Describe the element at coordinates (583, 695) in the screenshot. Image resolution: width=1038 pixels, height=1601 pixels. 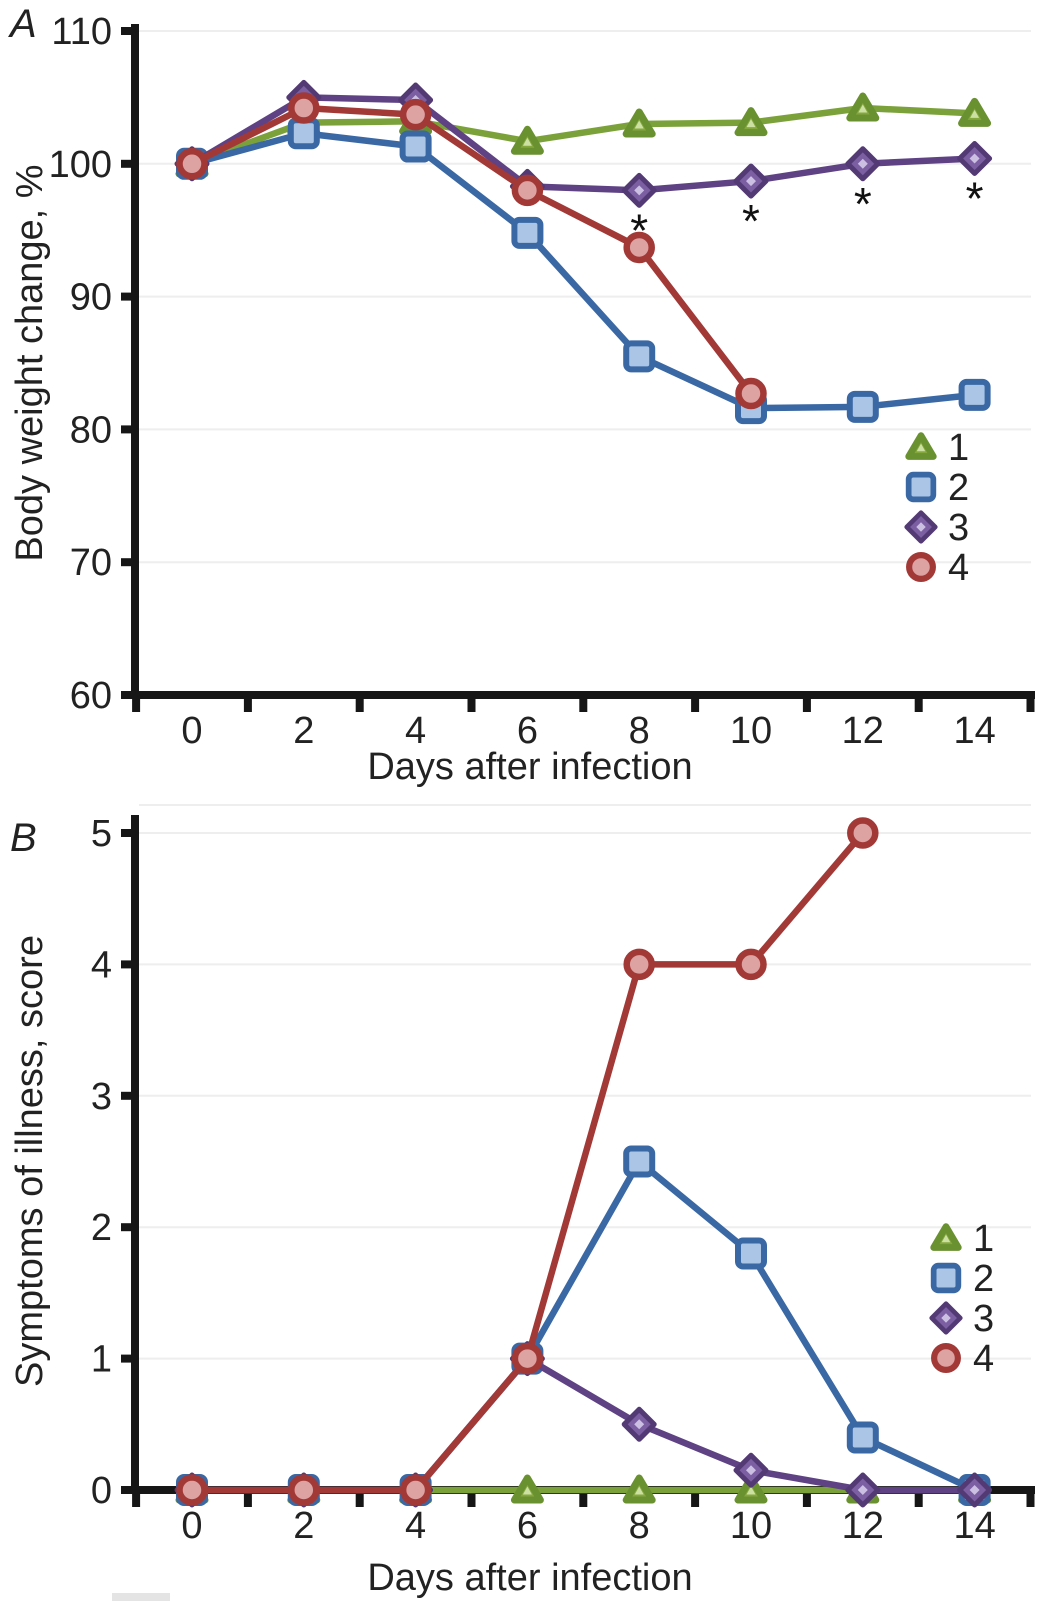
I see `x-axis-line` at that location.